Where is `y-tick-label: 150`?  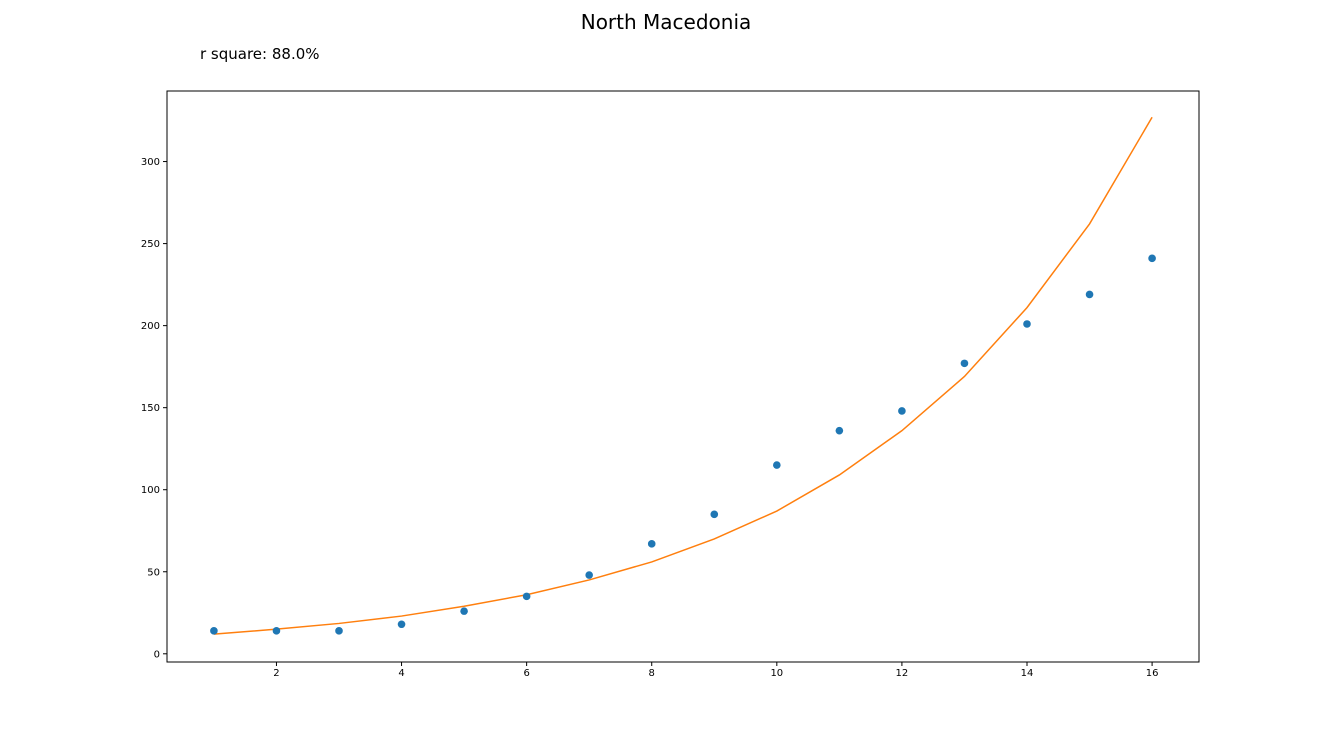
y-tick-label: 150 is located at coordinates (150, 408).